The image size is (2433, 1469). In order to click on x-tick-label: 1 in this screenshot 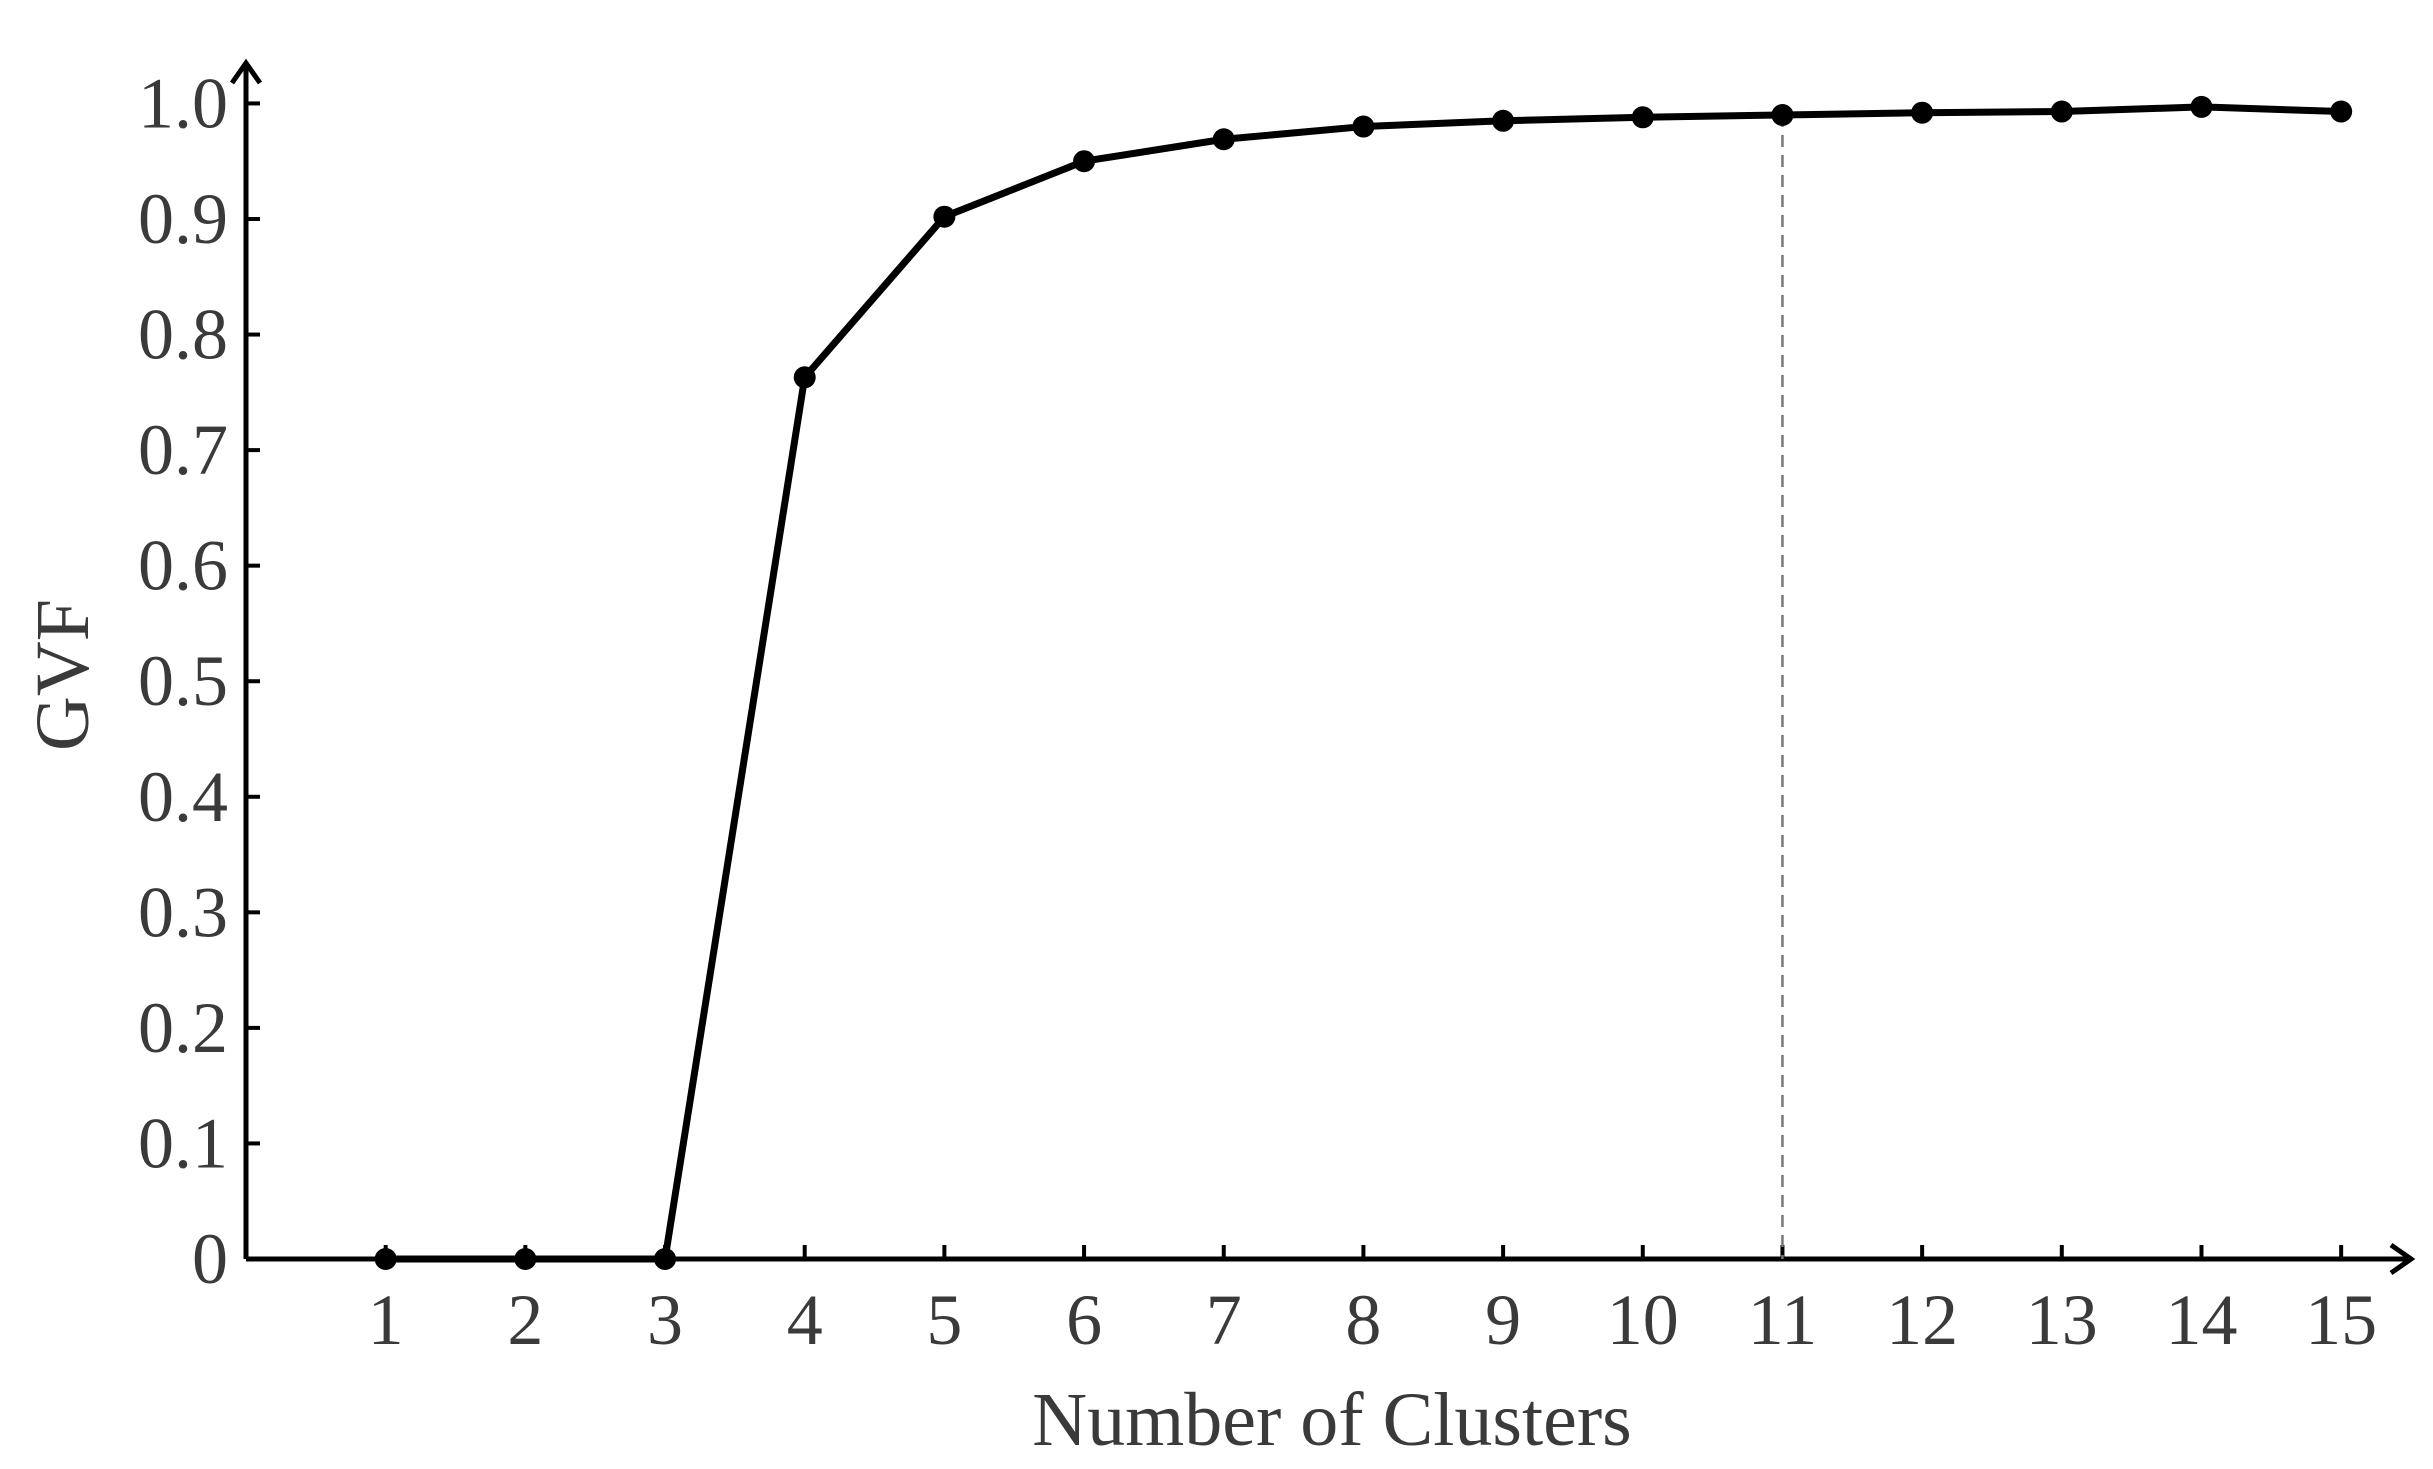, I will do `click(386, 1320)`.